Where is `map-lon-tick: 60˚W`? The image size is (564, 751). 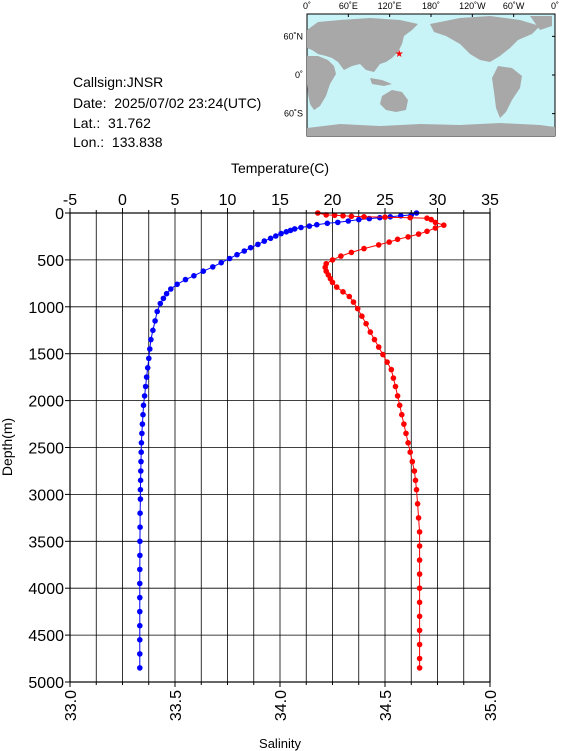
map-lon-tick: 60˚W is located at coordinates (514, 6).